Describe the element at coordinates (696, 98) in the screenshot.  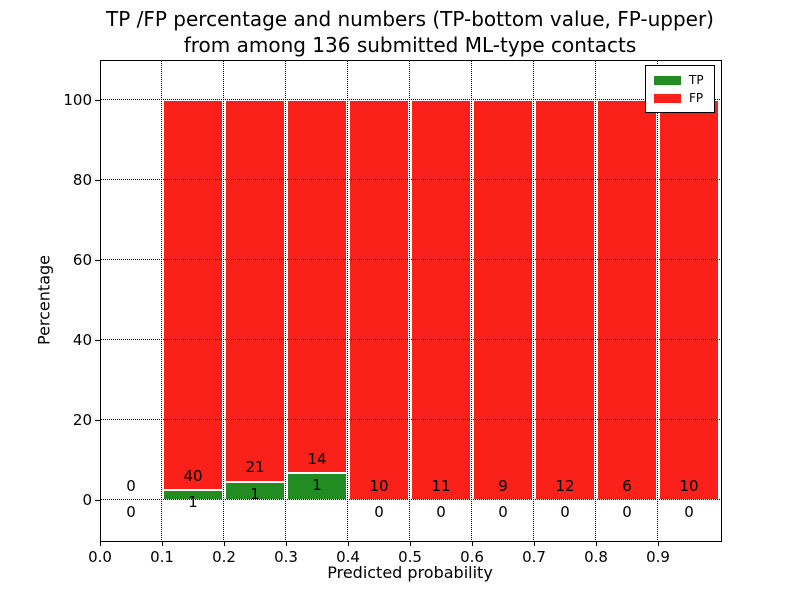
I see `fp-legend-label: FP` at that location.